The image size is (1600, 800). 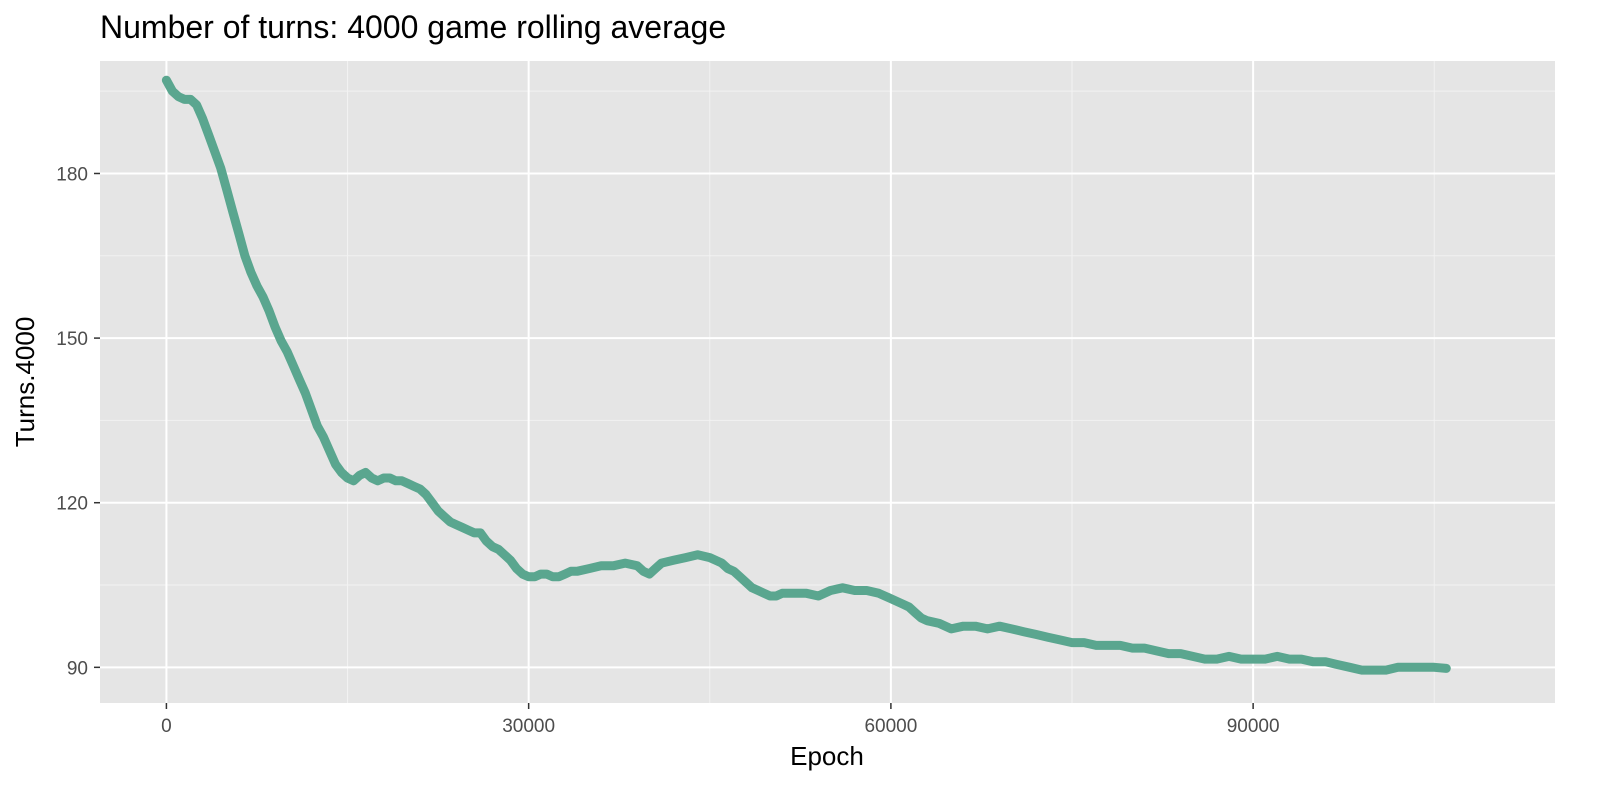 What do you see at coordinates (72, 504) in the screenshot?
I see `y-tick-label: 120` at bounding box center [72, 504].